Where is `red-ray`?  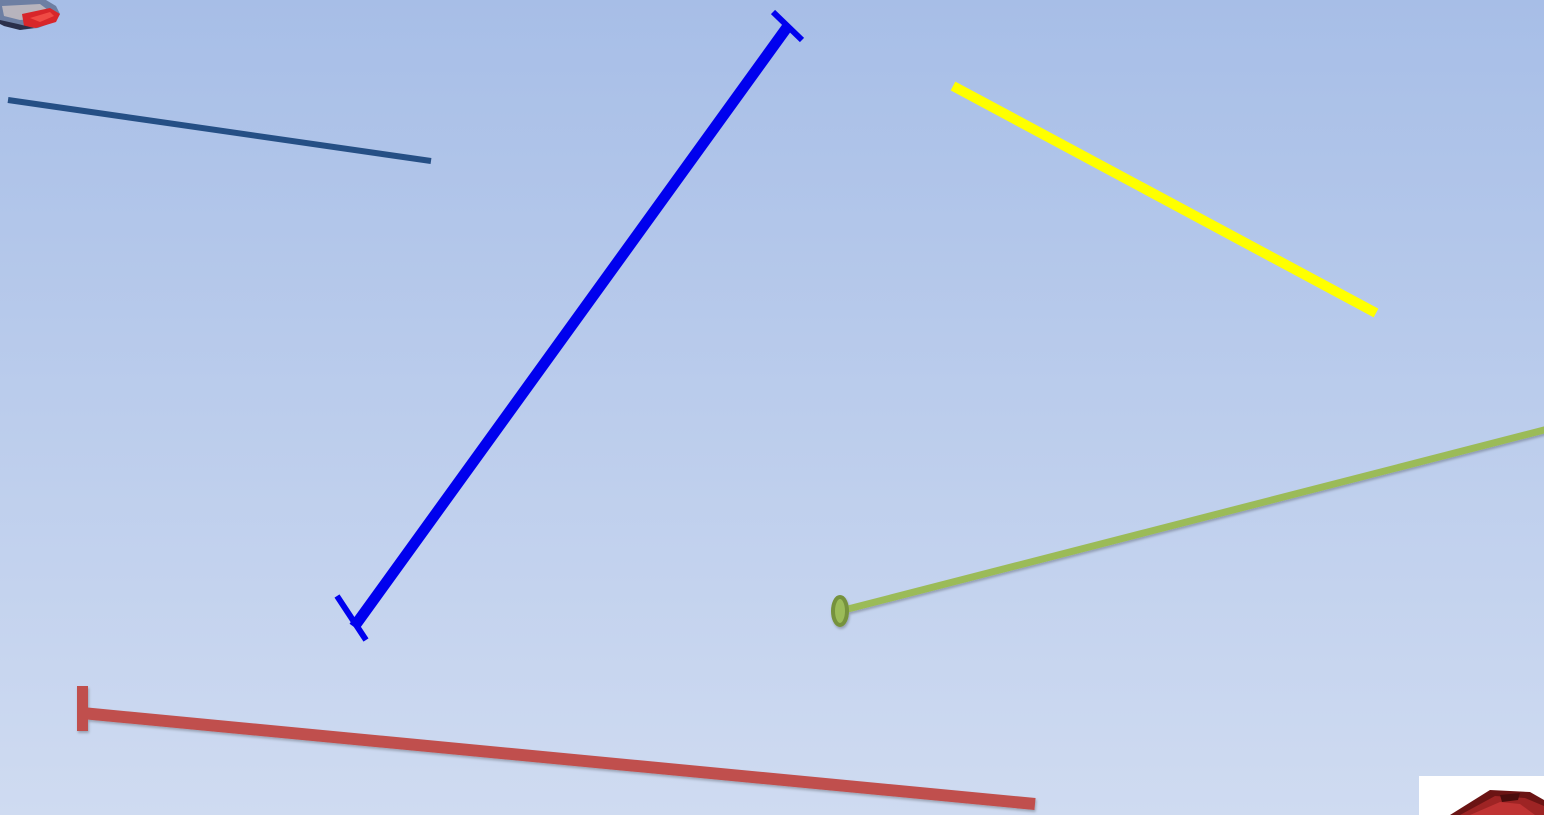
red-ray is located at coordinates (556, 748).